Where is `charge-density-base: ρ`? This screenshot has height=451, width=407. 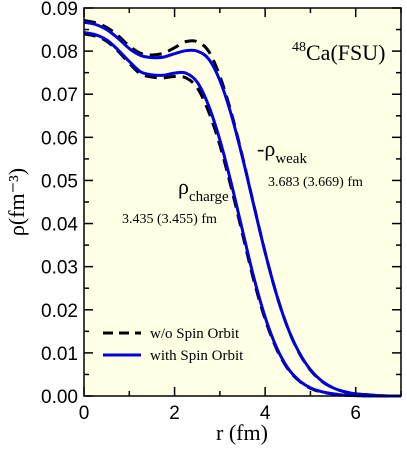
charge-density-base: ρ is located at coordinates (183, 186).